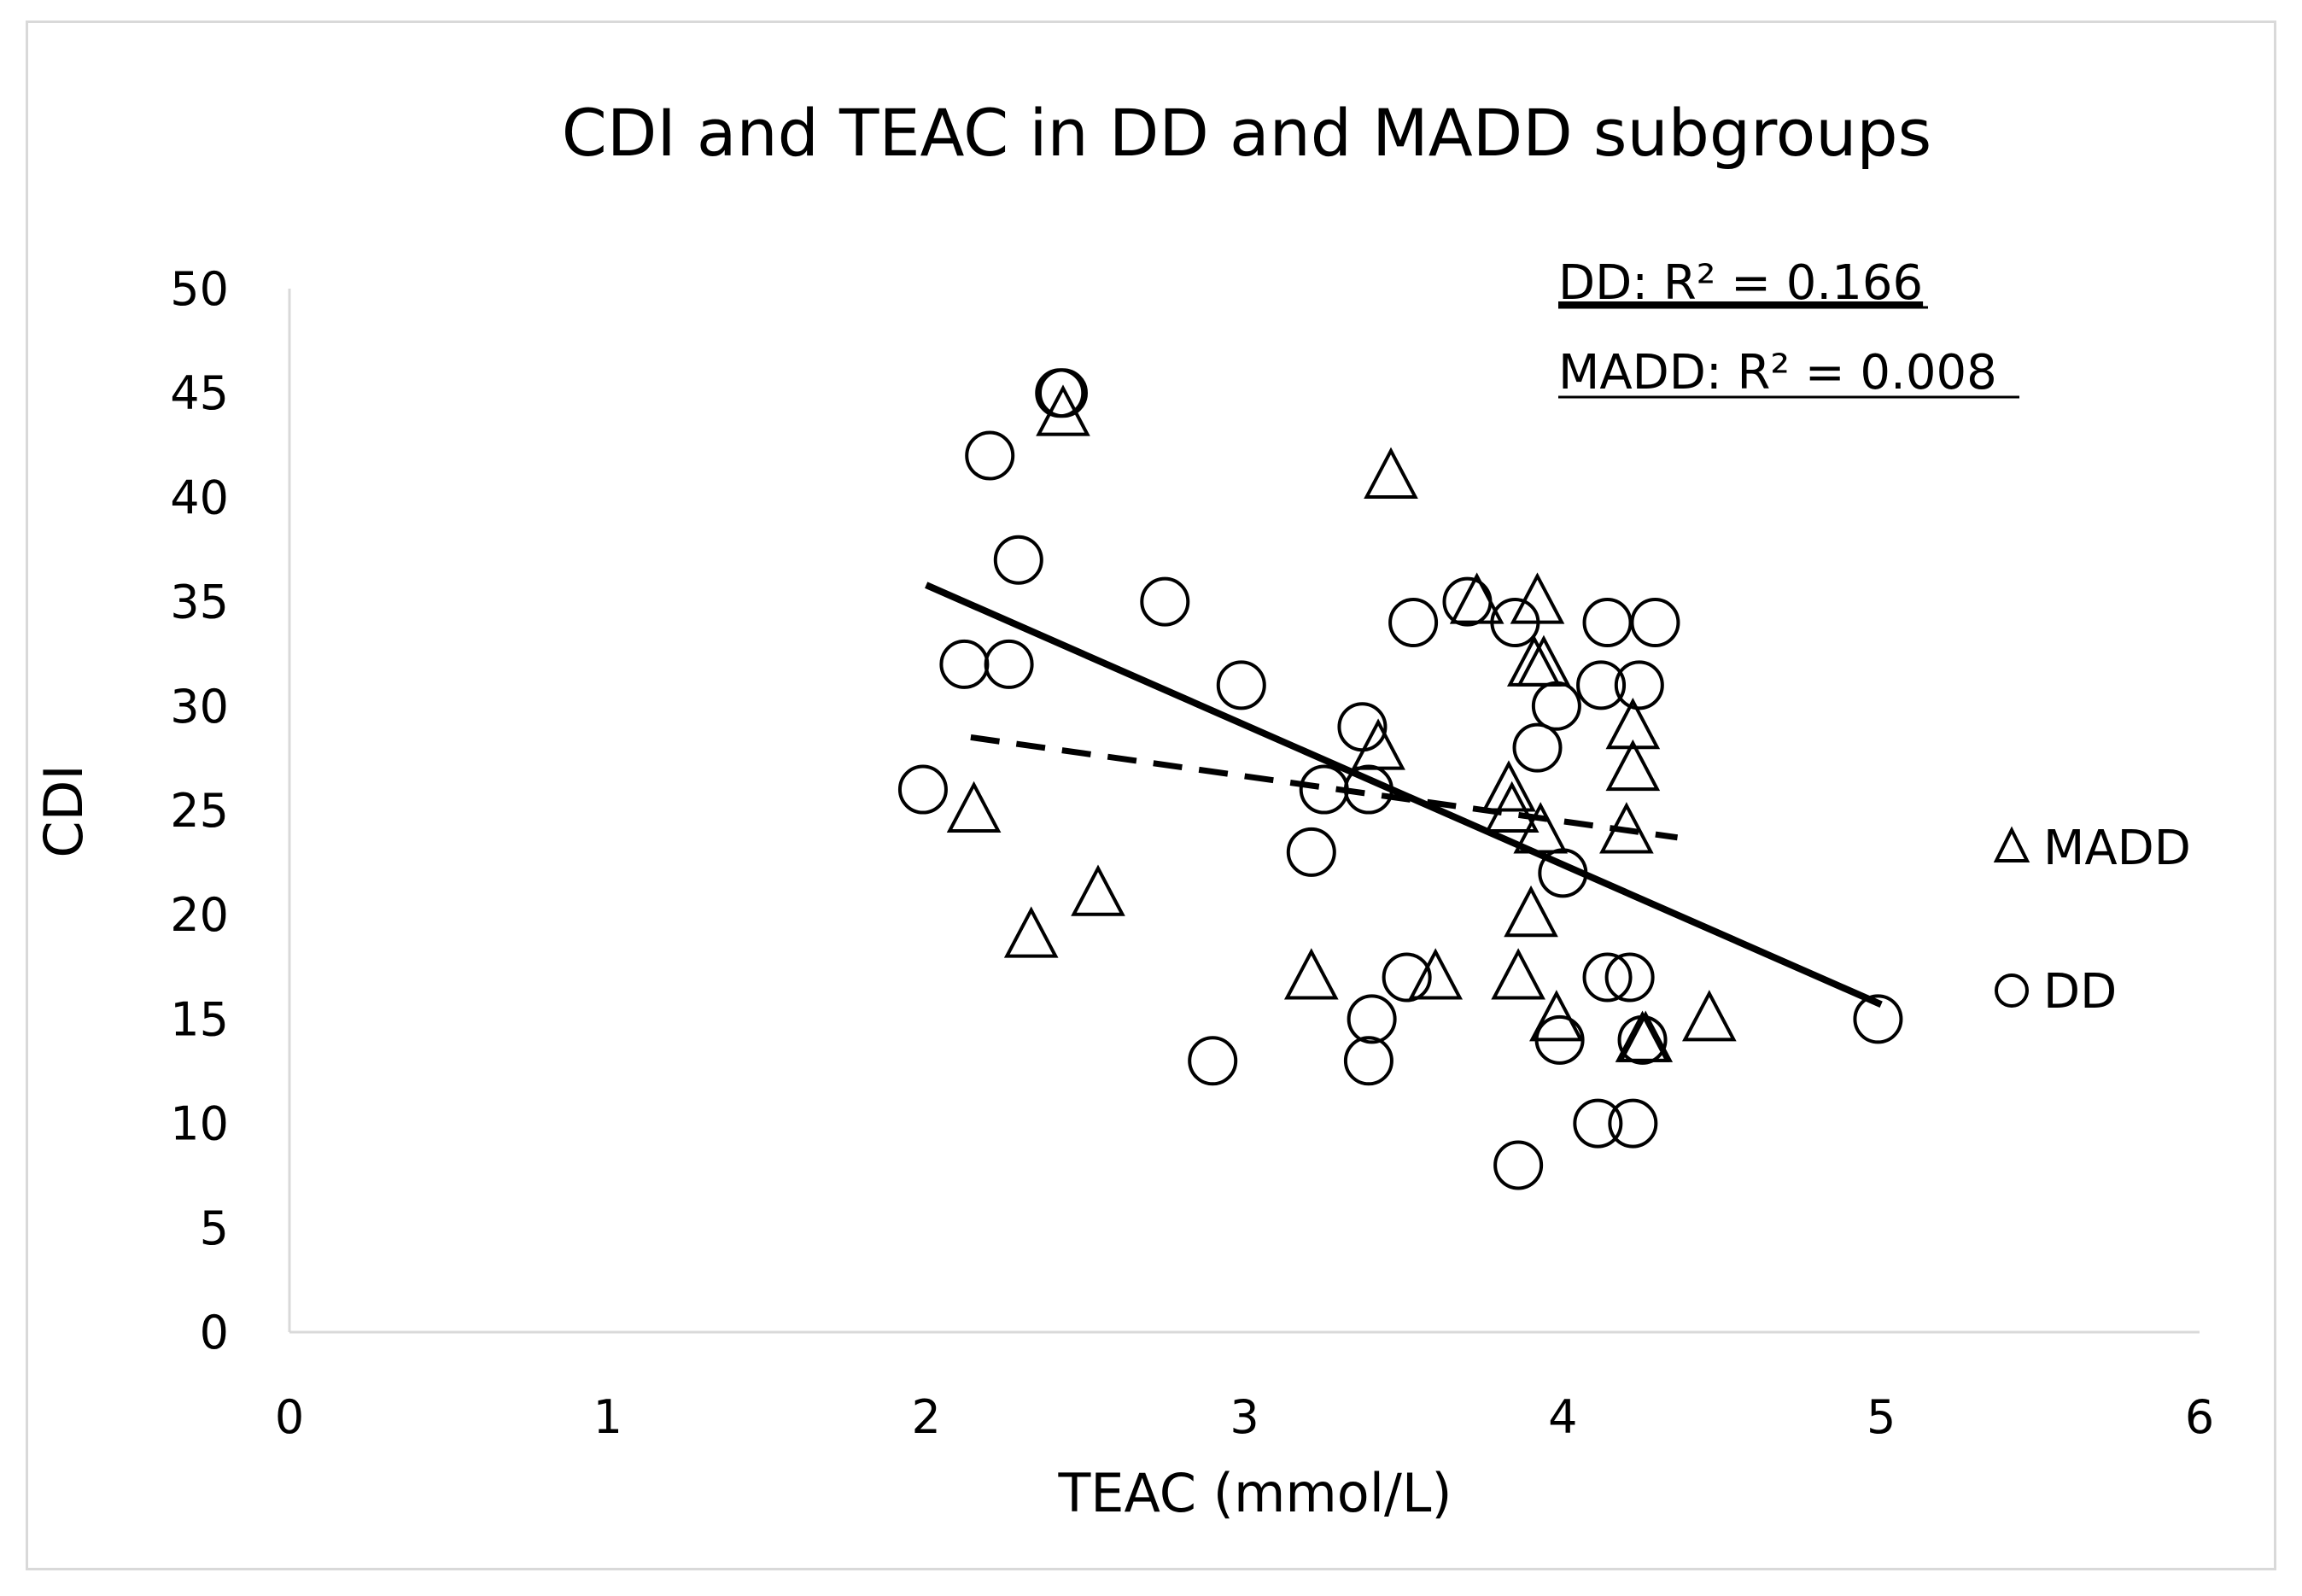 This screenshot has width=2302, height=1596. I want to click on trendlines, so click(1404, 795).